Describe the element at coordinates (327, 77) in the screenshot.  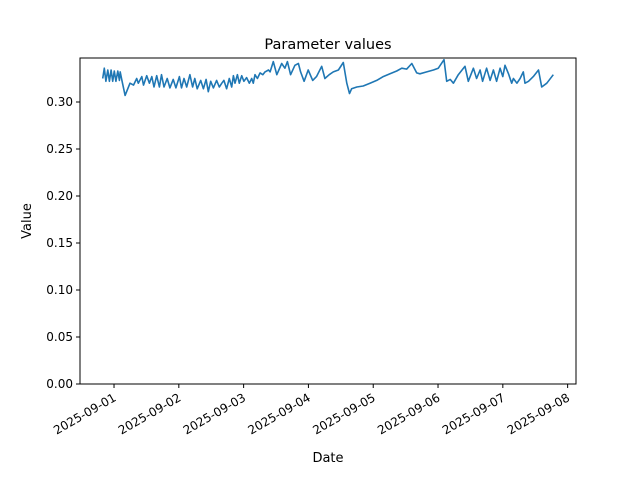
I see `series-line` at that location.